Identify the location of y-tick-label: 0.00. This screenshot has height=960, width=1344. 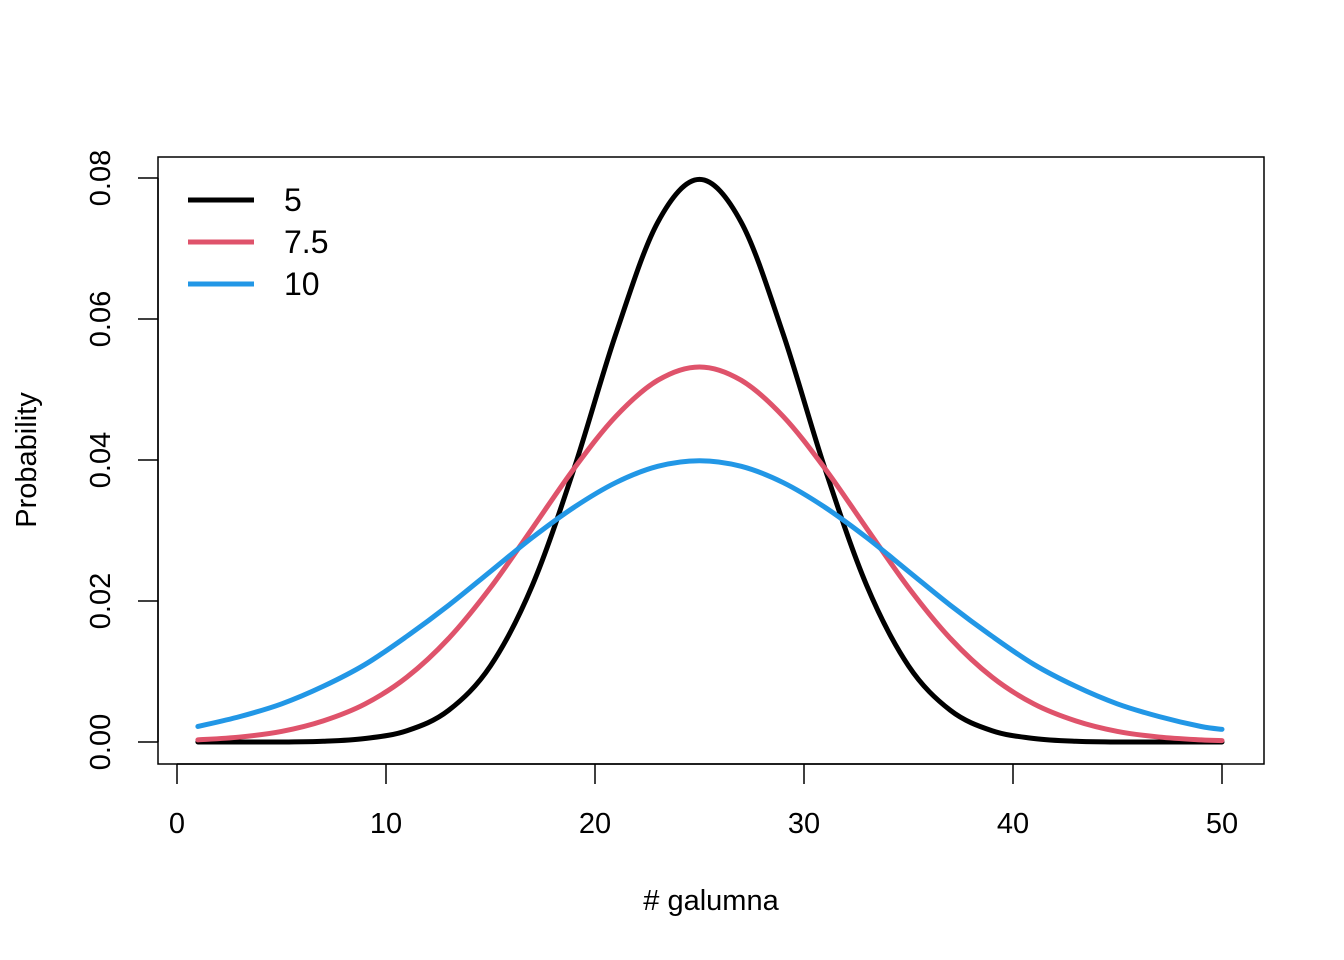
(101, 742).